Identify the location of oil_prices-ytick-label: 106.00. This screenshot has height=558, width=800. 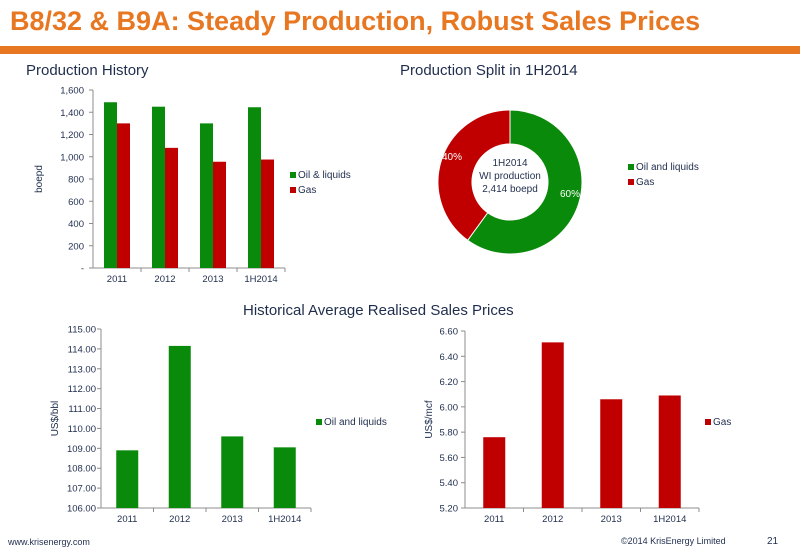
(81, 509).